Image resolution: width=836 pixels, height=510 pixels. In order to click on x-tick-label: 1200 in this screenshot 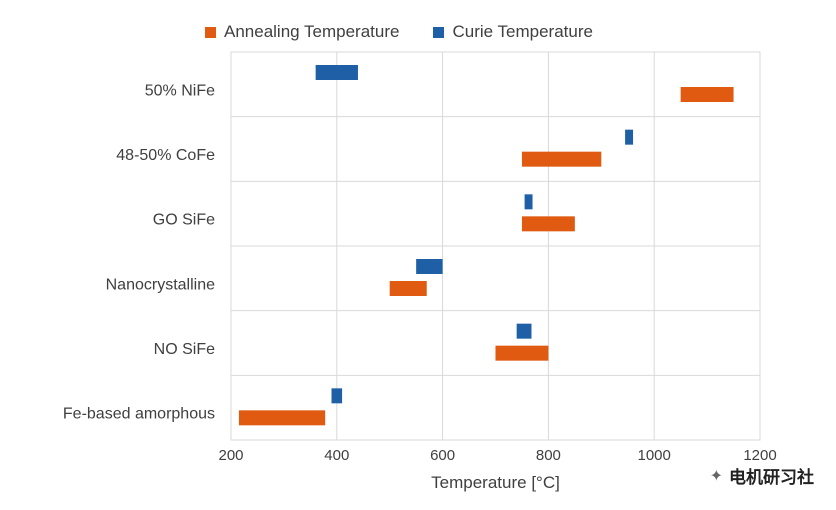, I will do `click(759, 455)`.